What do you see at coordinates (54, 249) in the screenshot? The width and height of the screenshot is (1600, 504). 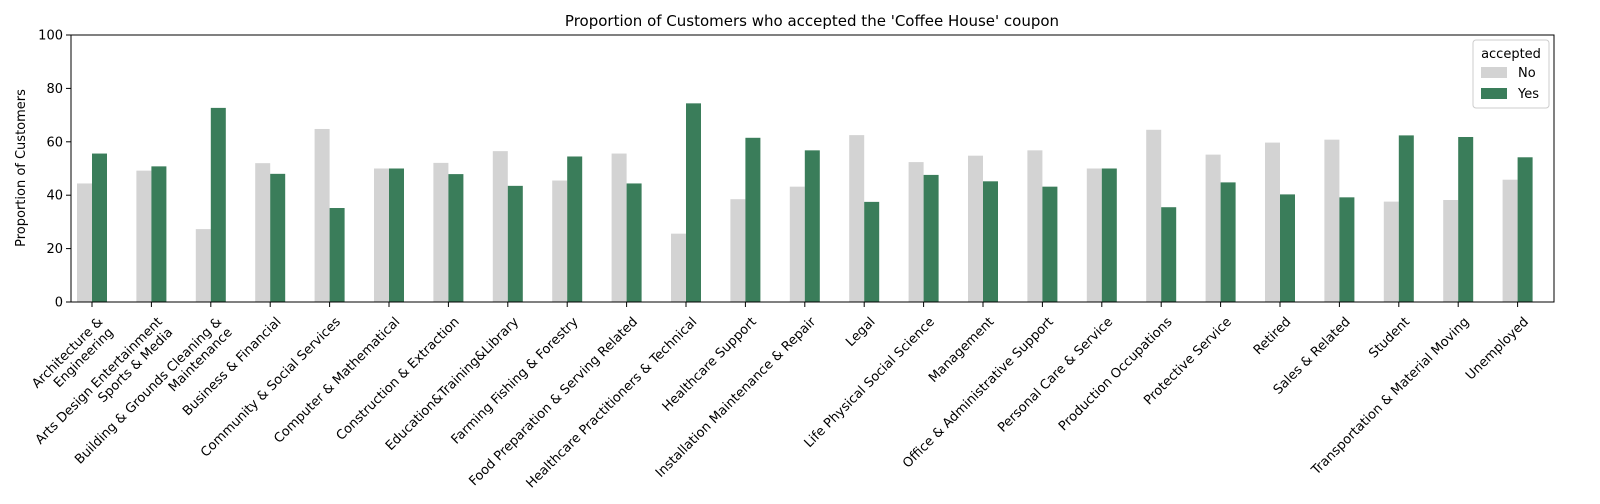 I see `y-tick-label-1: 20` at bounding box center [54, 249].